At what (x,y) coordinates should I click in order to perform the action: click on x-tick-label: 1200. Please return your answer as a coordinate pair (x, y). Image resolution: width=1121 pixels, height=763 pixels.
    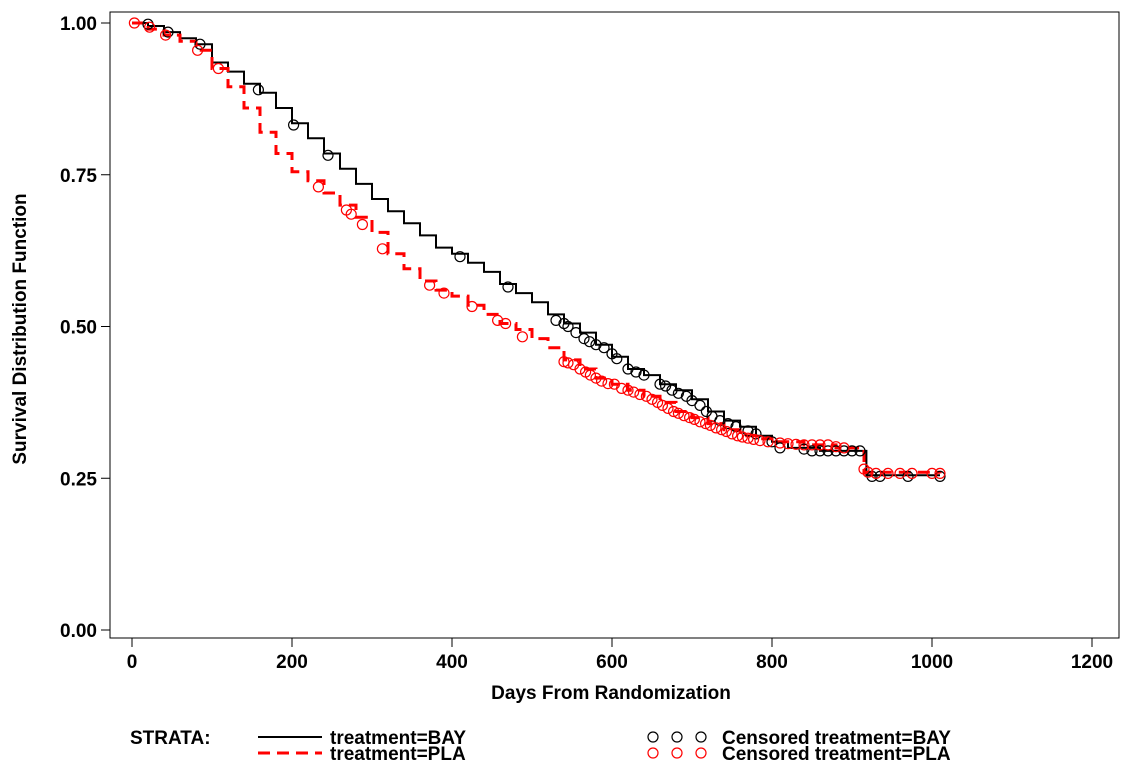
    Looking at the image, I should click on (1092, 662).